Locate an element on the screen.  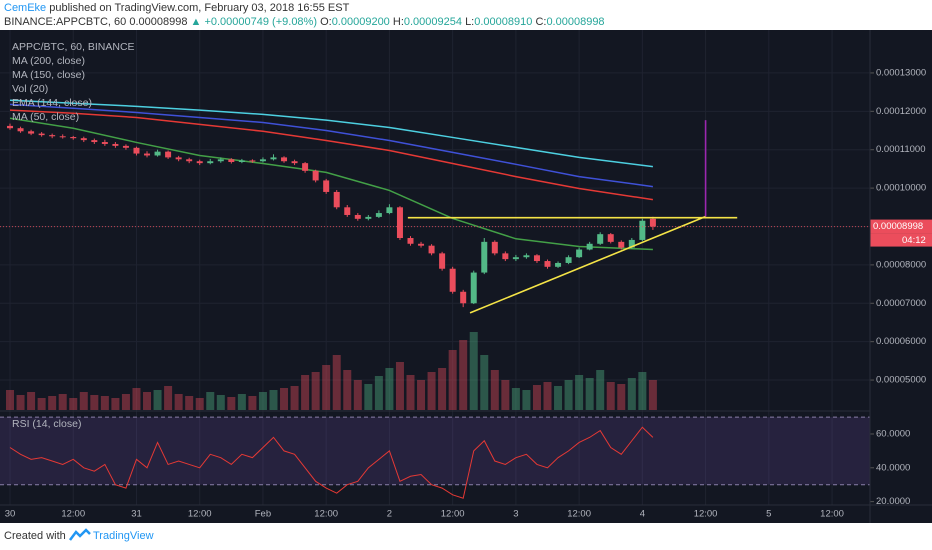
x-tick-label: Feb is located at coordinates (263, 514).